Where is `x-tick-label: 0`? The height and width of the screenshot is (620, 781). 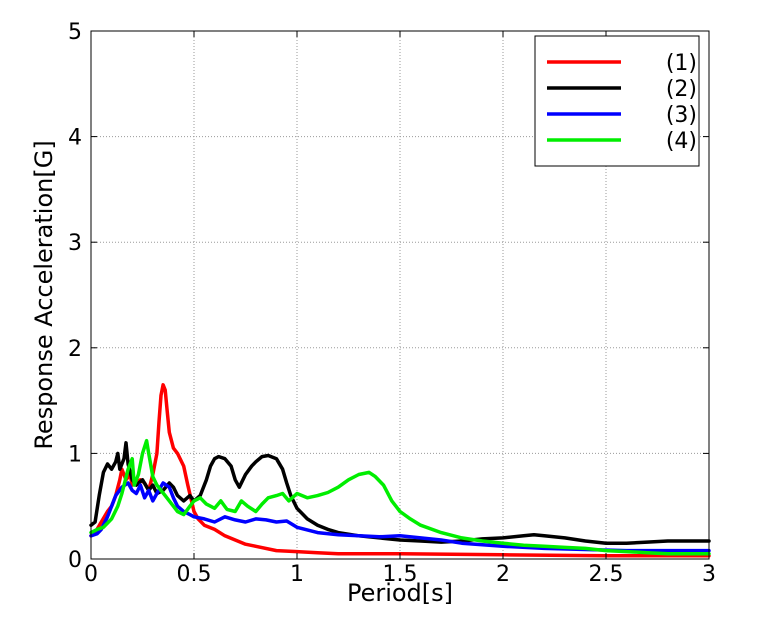 x-tick-label: 0 is located at coordinates (91, 574).